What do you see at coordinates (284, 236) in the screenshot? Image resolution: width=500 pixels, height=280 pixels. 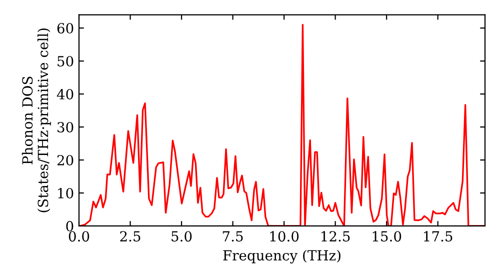 I see `x-tick-label: 10.0` at bounding box center [284, 236].